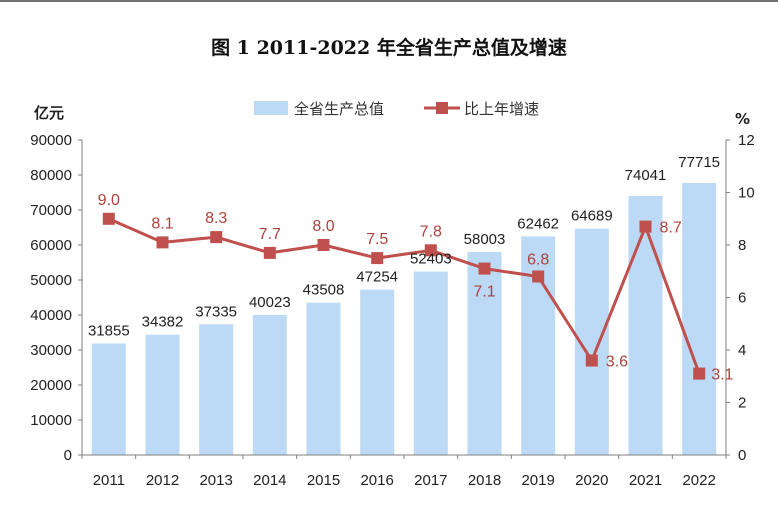  What do you see at coordinates (377, 258) in the screenshot?
I see `growth-point-2016` at bounding box center [377, 258].